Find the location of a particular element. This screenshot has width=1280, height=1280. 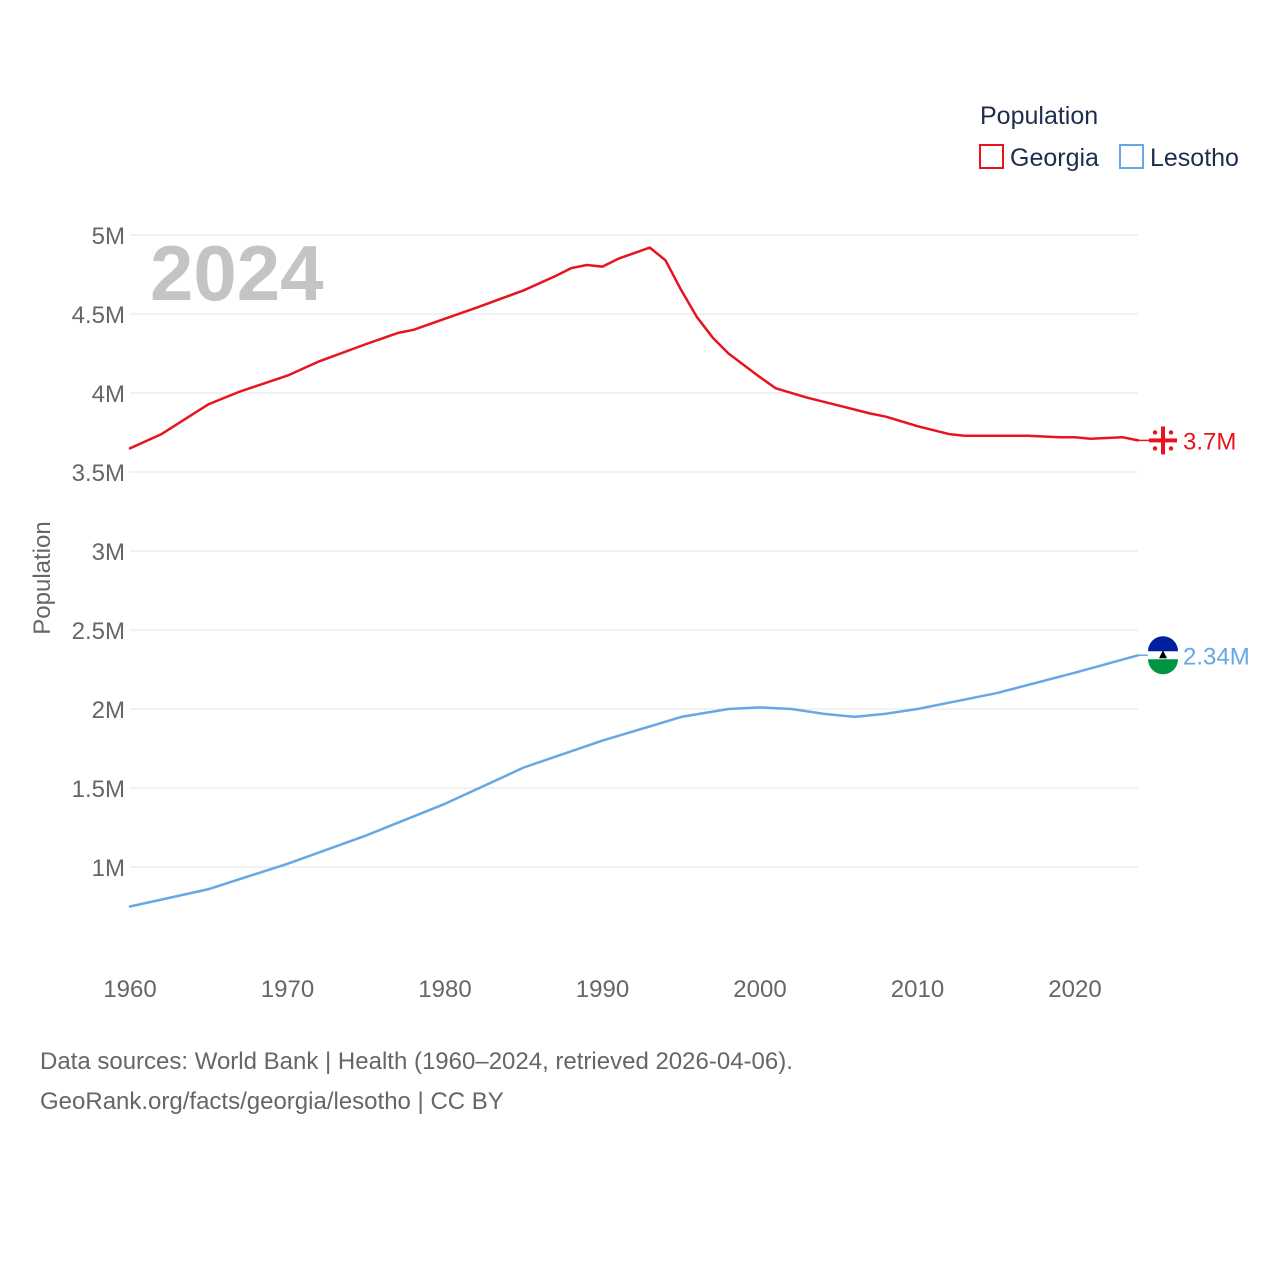

georgia-flag-icon is located at coordinates (1163, 440).